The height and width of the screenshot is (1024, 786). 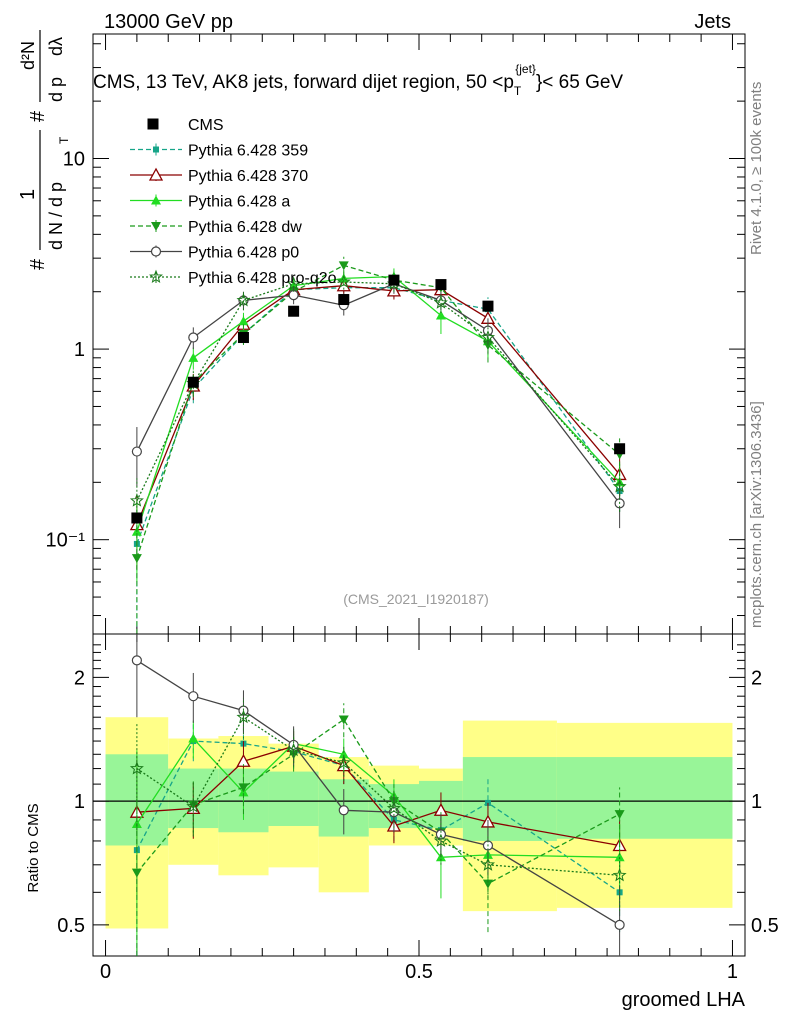 What do you see at coordinates (243, 253) in the screenshot?
I see `legend-label: Pythia 6.428 p0` at bounding box center [243, 253].